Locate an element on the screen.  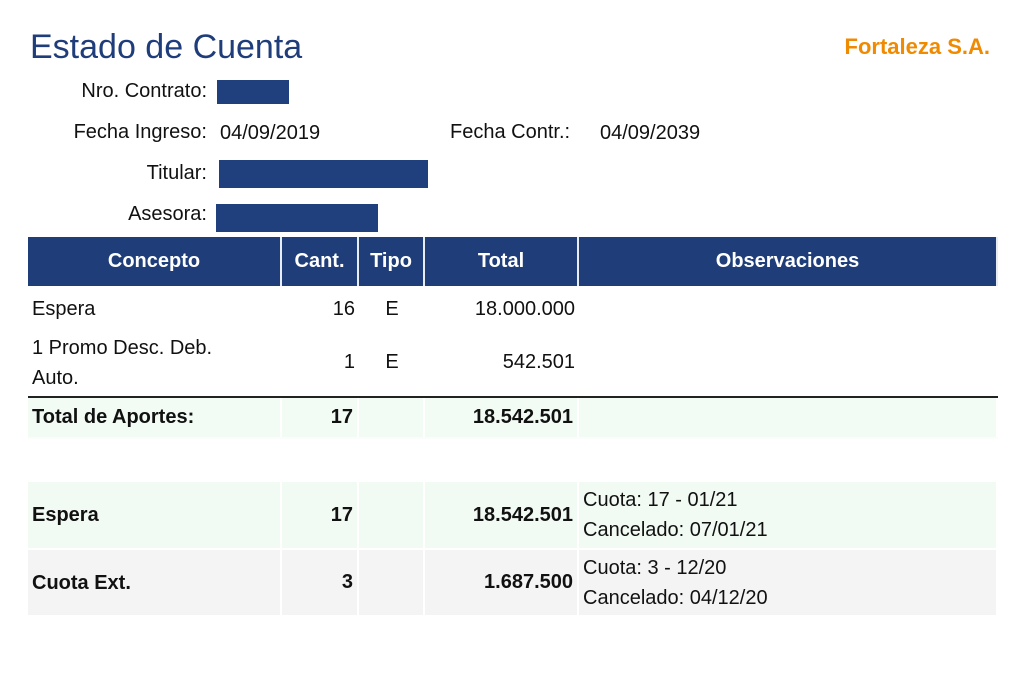
field-value: 04/09/2019 is located at coordinates (270, 133).